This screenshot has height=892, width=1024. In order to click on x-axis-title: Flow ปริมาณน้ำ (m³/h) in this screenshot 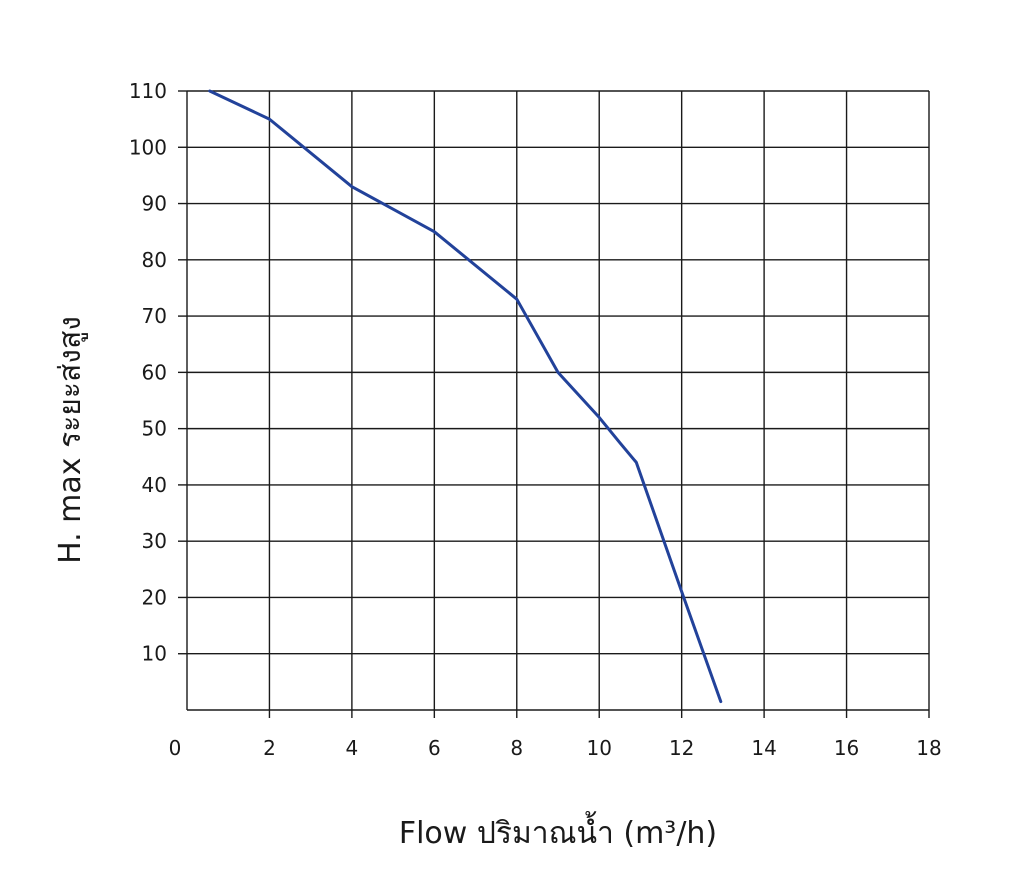, I will do `click(558, 831)`.